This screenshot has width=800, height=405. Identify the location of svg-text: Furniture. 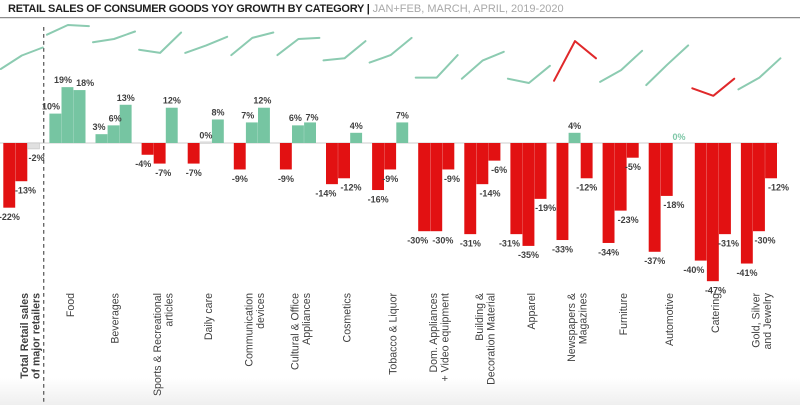
(624, 314).